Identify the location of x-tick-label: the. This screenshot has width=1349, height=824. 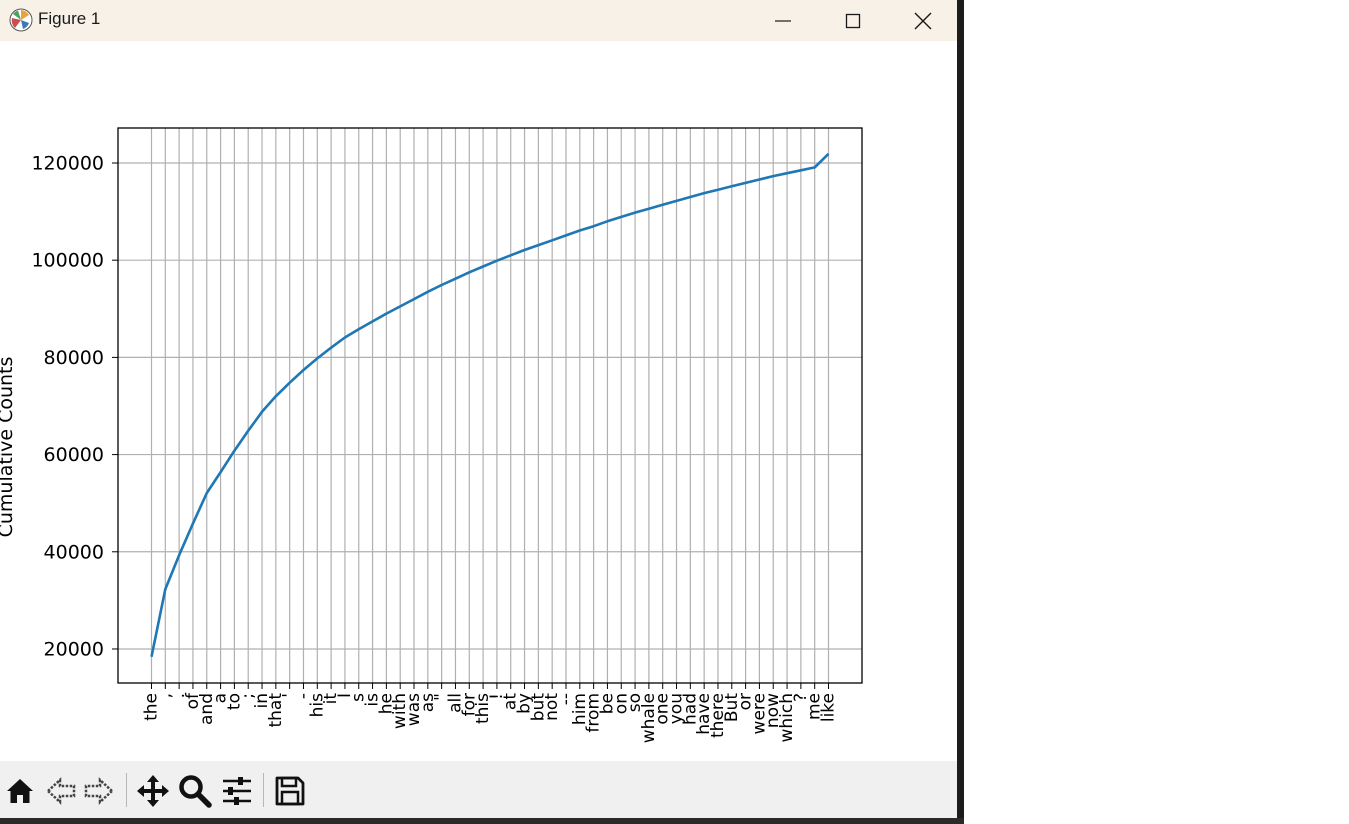
(152, 707).